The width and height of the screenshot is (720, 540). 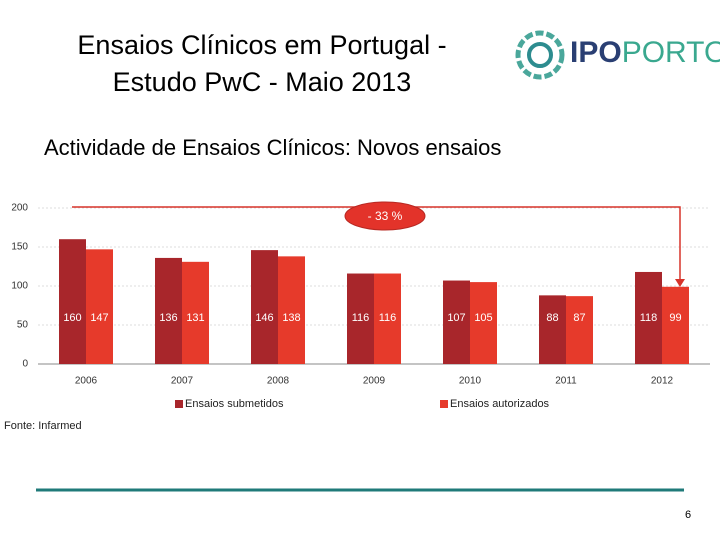 What do you see at coordinates (43, 426) in the screenshot?
I see `source: Fonte: Infarmed` at bounding box center [43, 426].